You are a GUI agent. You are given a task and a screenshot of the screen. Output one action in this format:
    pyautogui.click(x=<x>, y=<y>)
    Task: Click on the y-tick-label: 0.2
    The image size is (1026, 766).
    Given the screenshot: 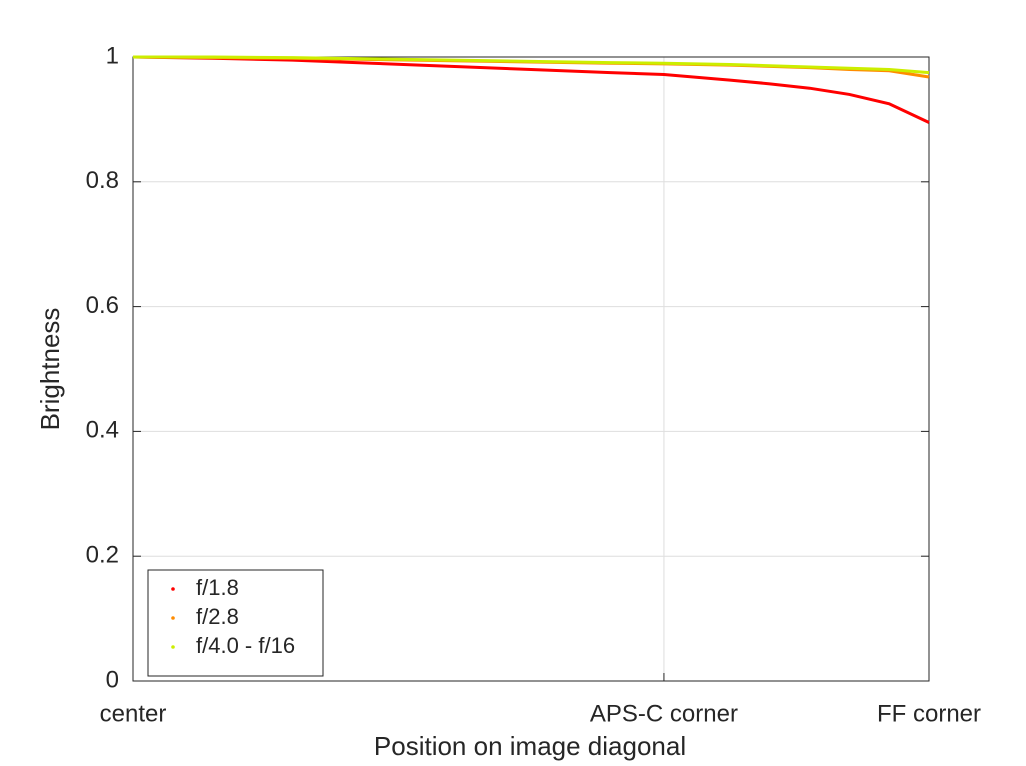 What is the action you would take?
    pyautogui.click(x=102, y=555)
    